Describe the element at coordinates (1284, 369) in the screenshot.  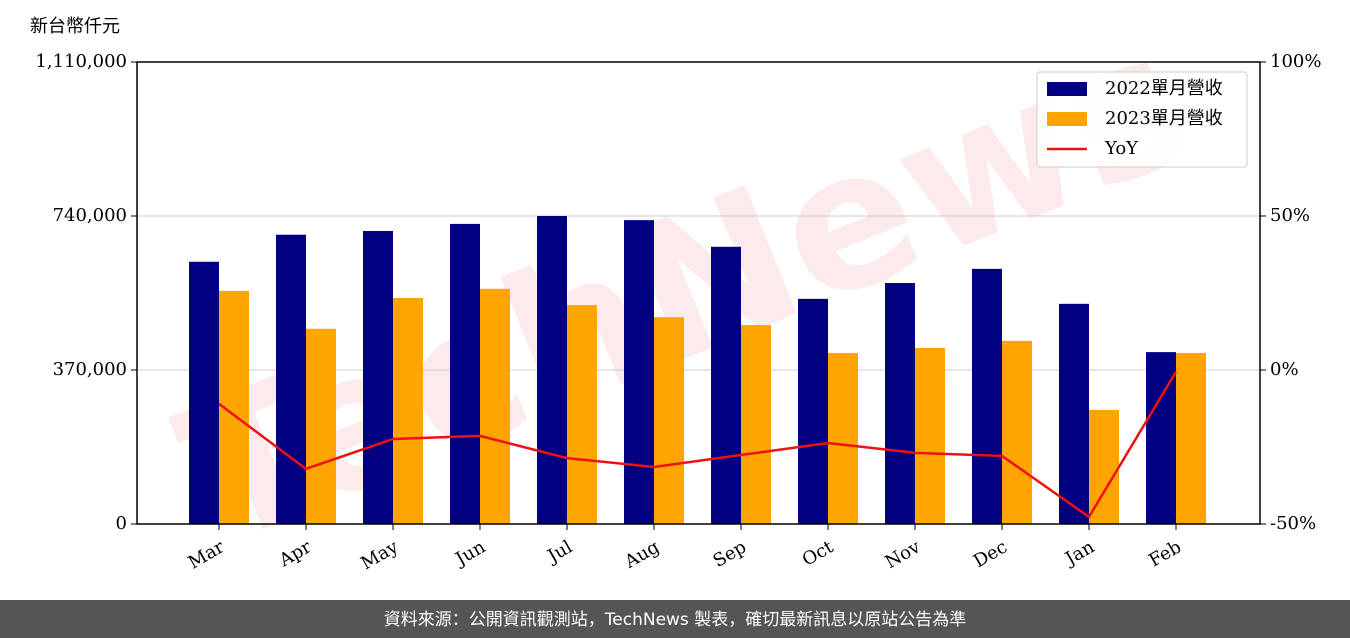
I see `y2-tick-label: 0%` at that location.